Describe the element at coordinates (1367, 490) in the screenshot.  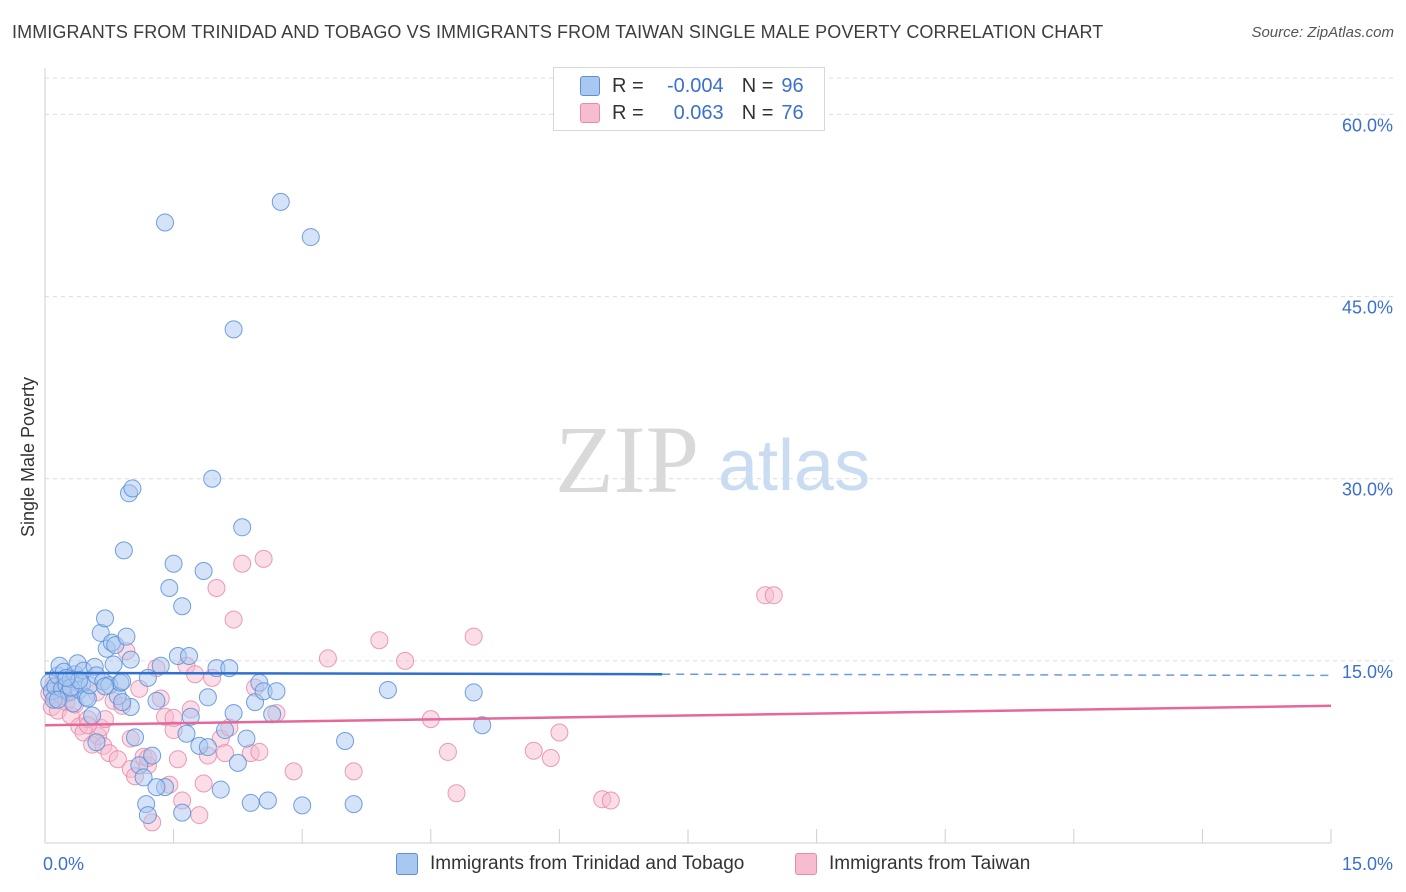
I see `y-tick-label-1: 30.0%` at that location.